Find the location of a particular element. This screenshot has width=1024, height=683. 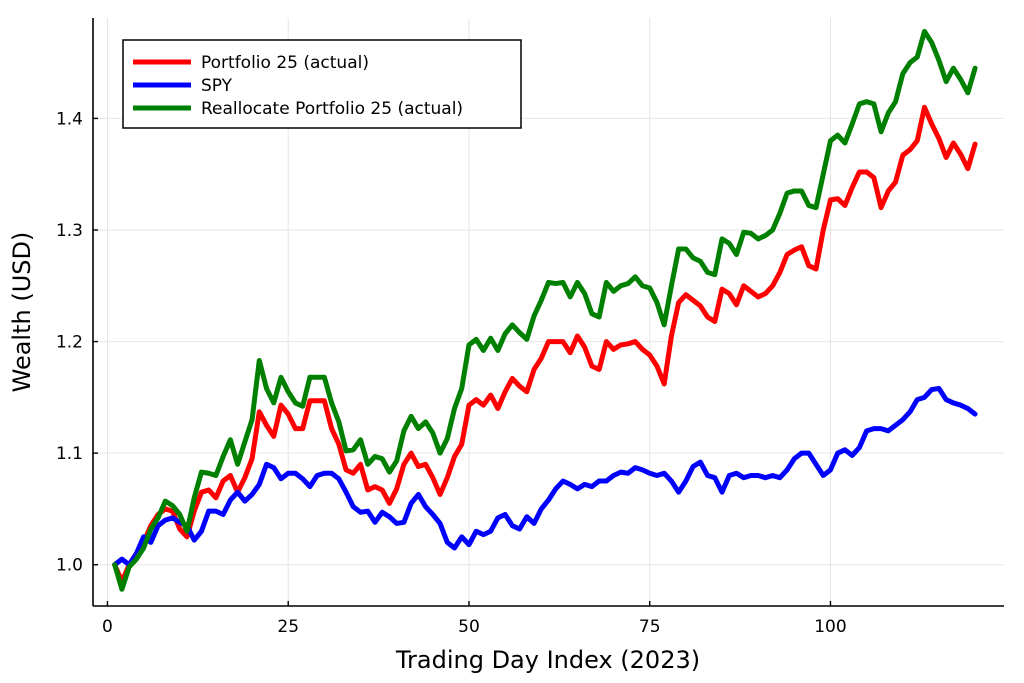

y-tick-label: 1.2 is located at coordinates (69, 343).